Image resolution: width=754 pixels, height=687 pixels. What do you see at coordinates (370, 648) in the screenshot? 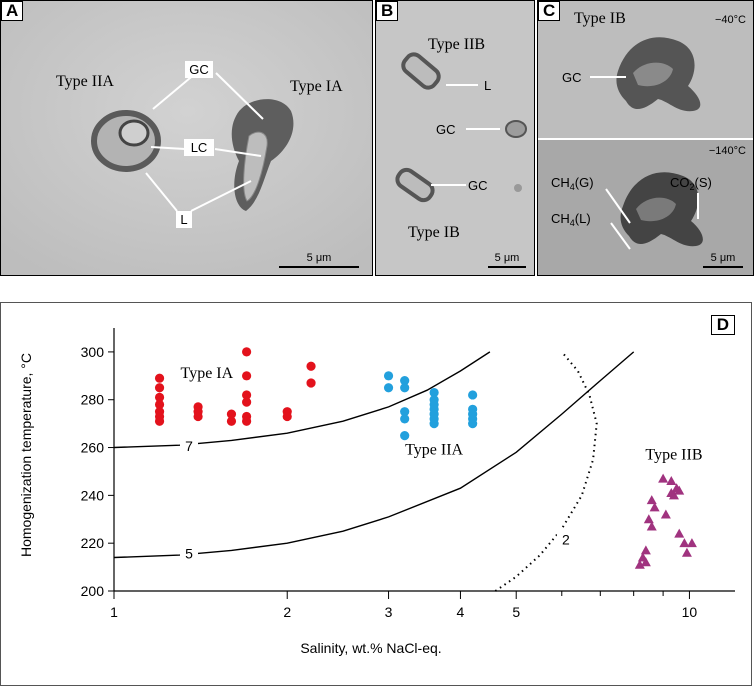
I see `x-axis-label: Salinity, wt.% NaCl-eq.` at bounding box center [370, 648].